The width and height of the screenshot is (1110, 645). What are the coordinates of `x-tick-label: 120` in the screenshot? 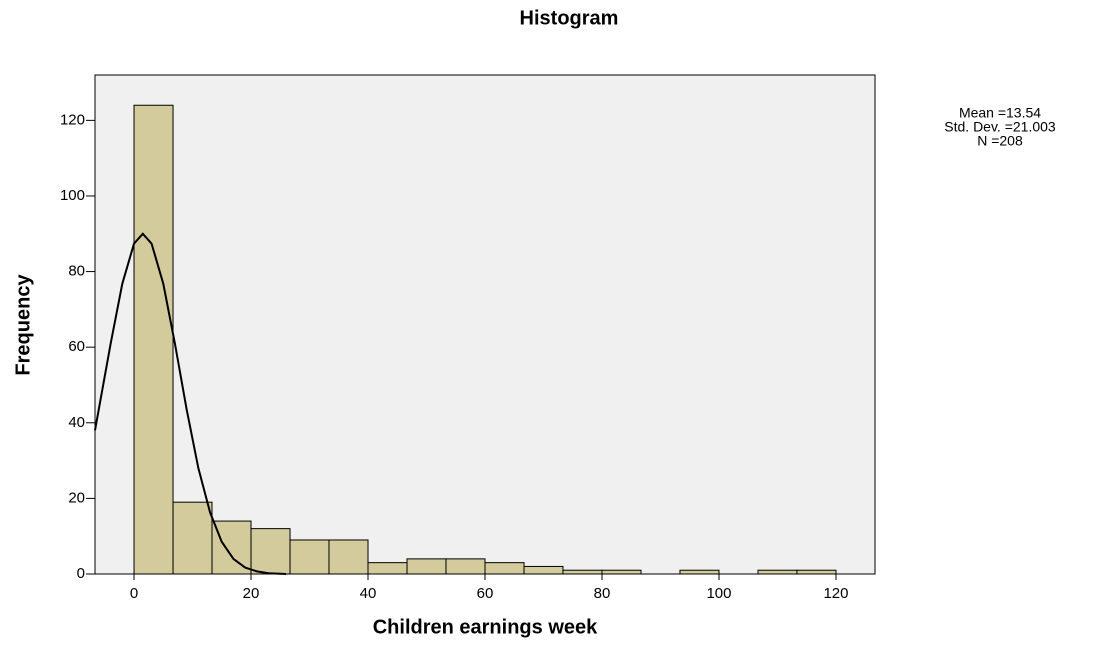 It's located at (835, 593).